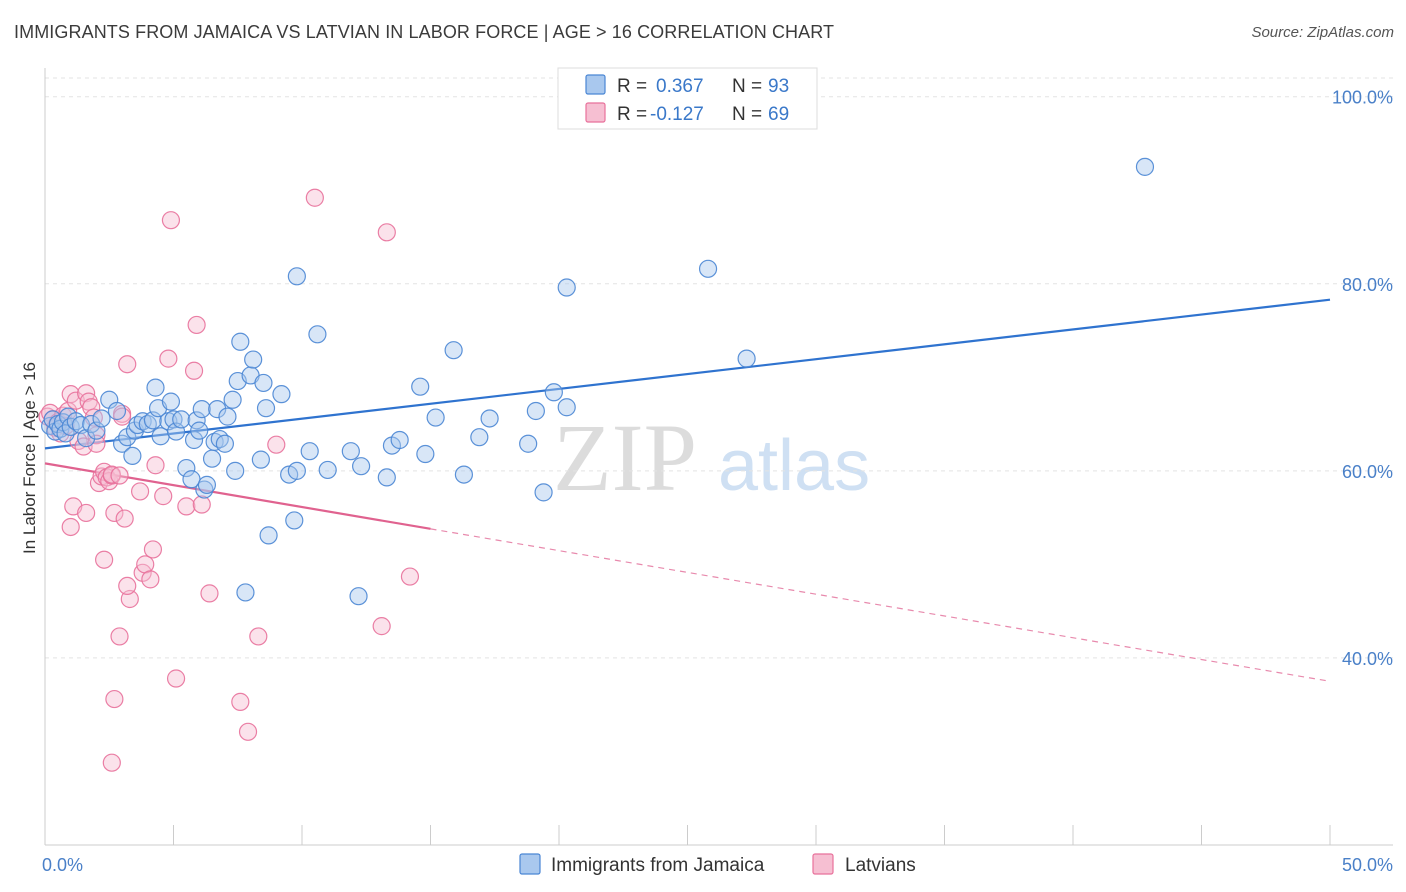 The width and height of the screenshot is (1406, 892). I want to click on stats-n-label-jamaica: N =, so click(747, 86).